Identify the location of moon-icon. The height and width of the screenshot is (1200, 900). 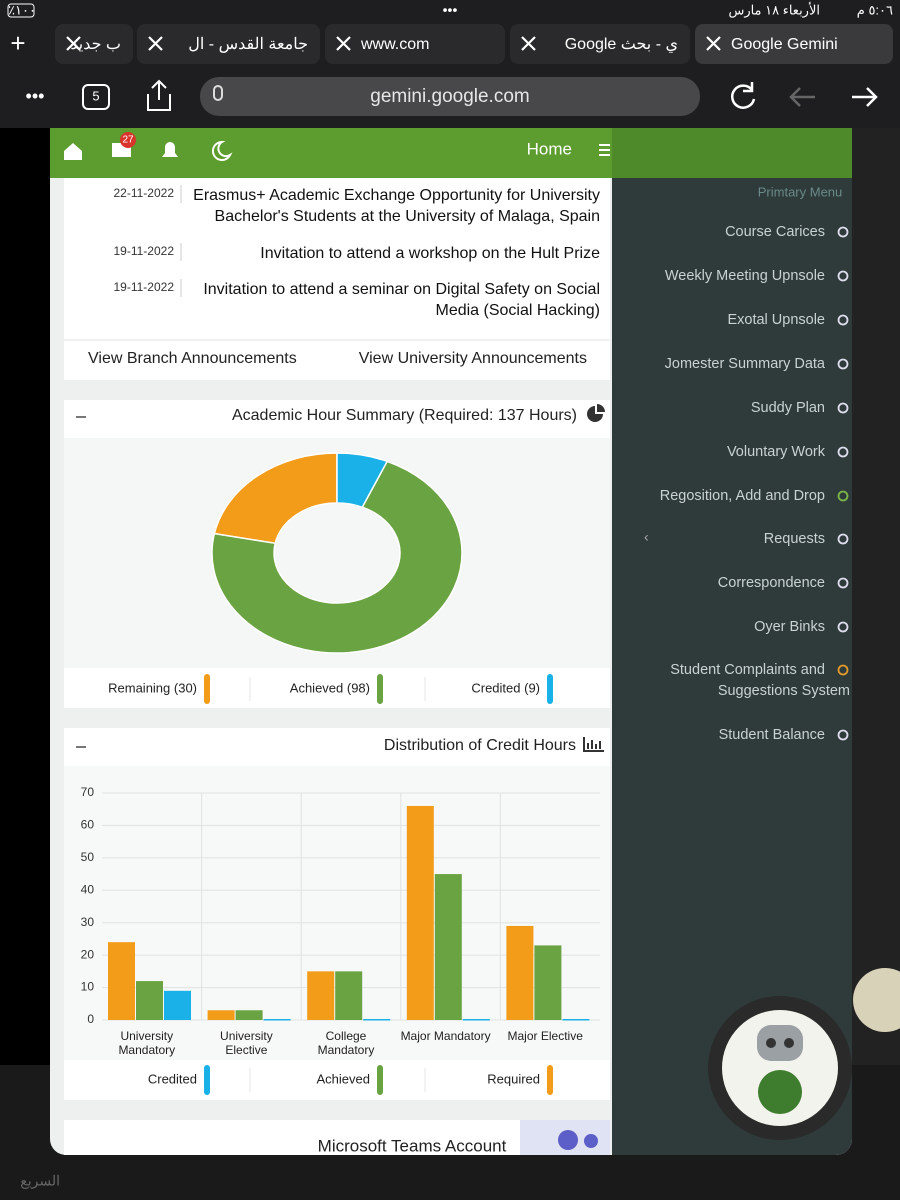
(222, 150).